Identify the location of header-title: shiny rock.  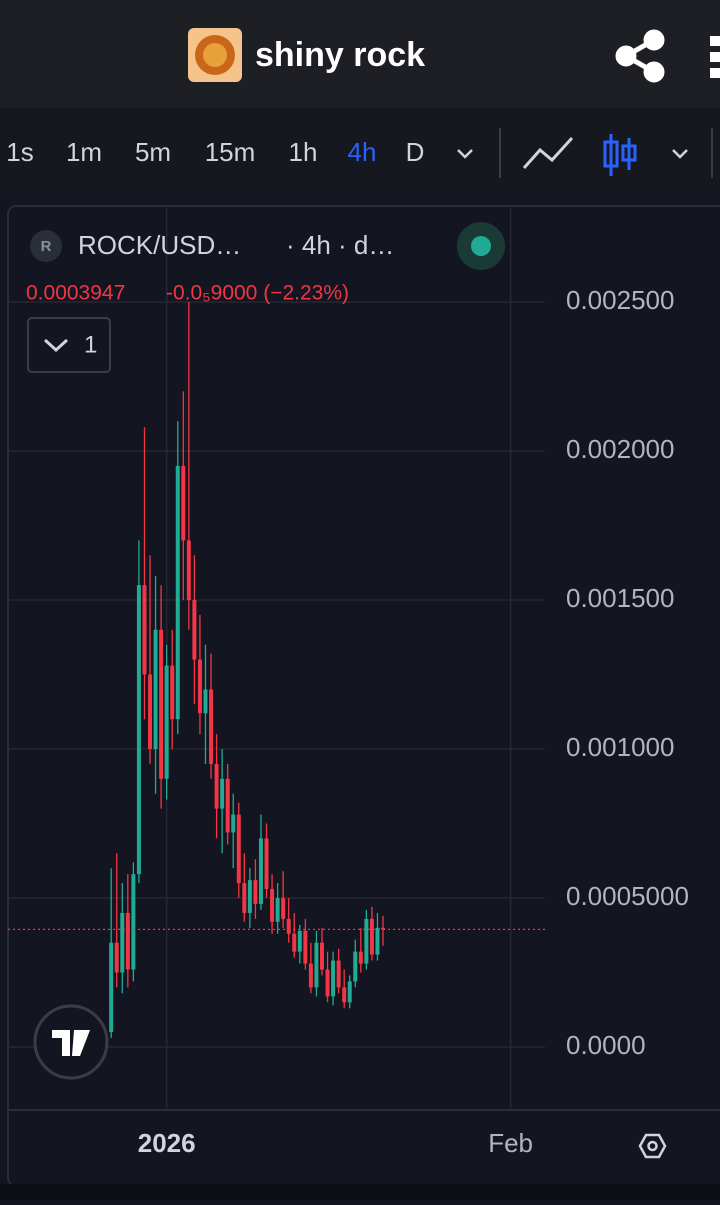
(340, 55).